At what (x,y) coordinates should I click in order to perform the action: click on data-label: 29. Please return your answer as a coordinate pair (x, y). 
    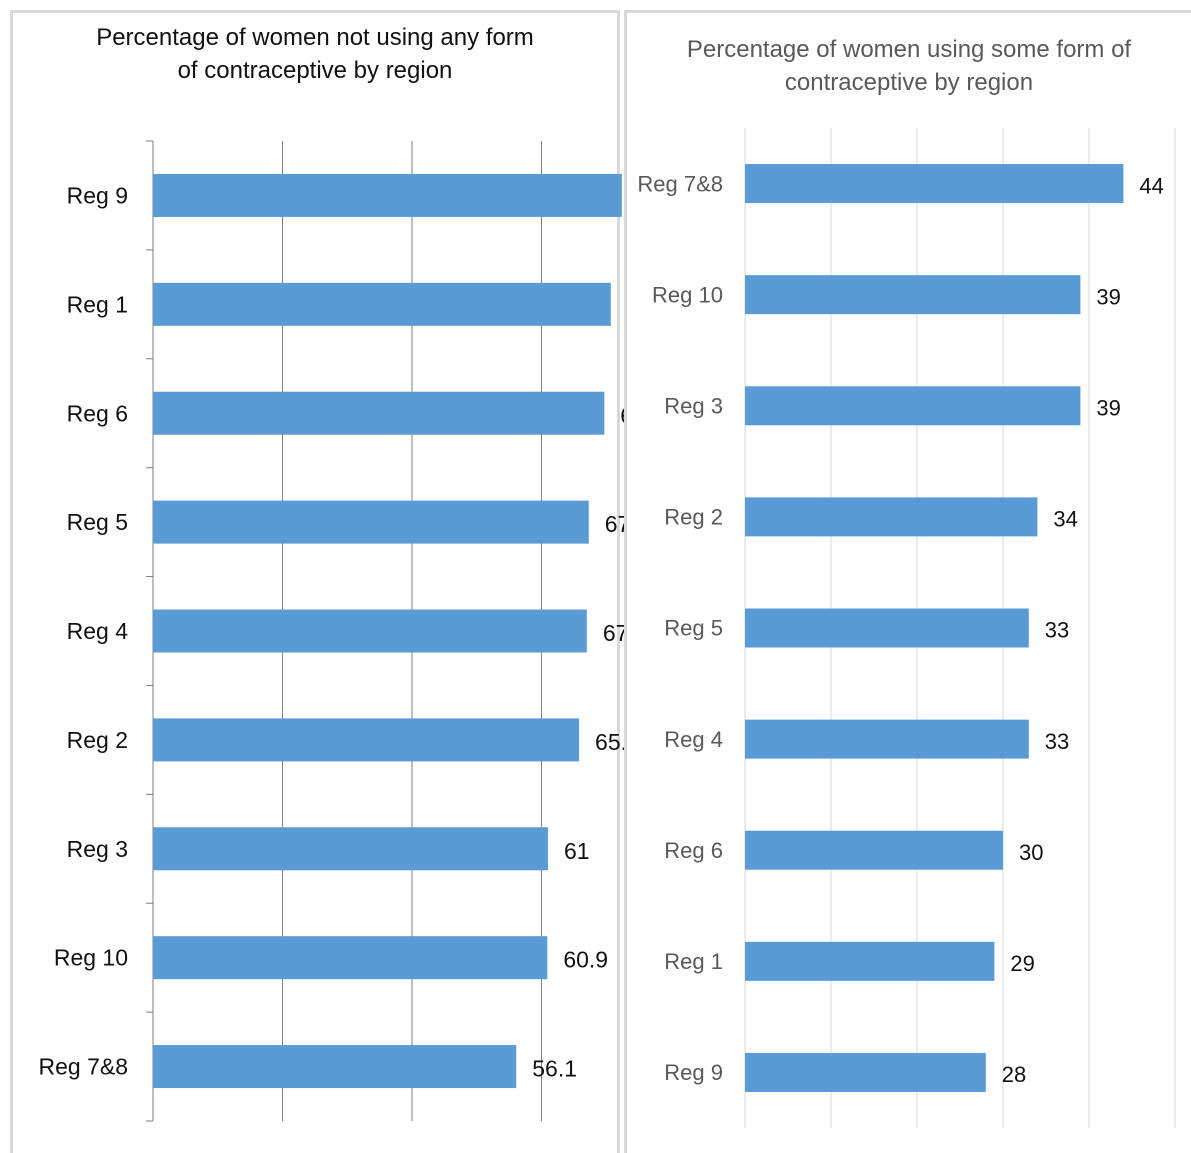
    Looking at the image, I should click on (1022, 963).